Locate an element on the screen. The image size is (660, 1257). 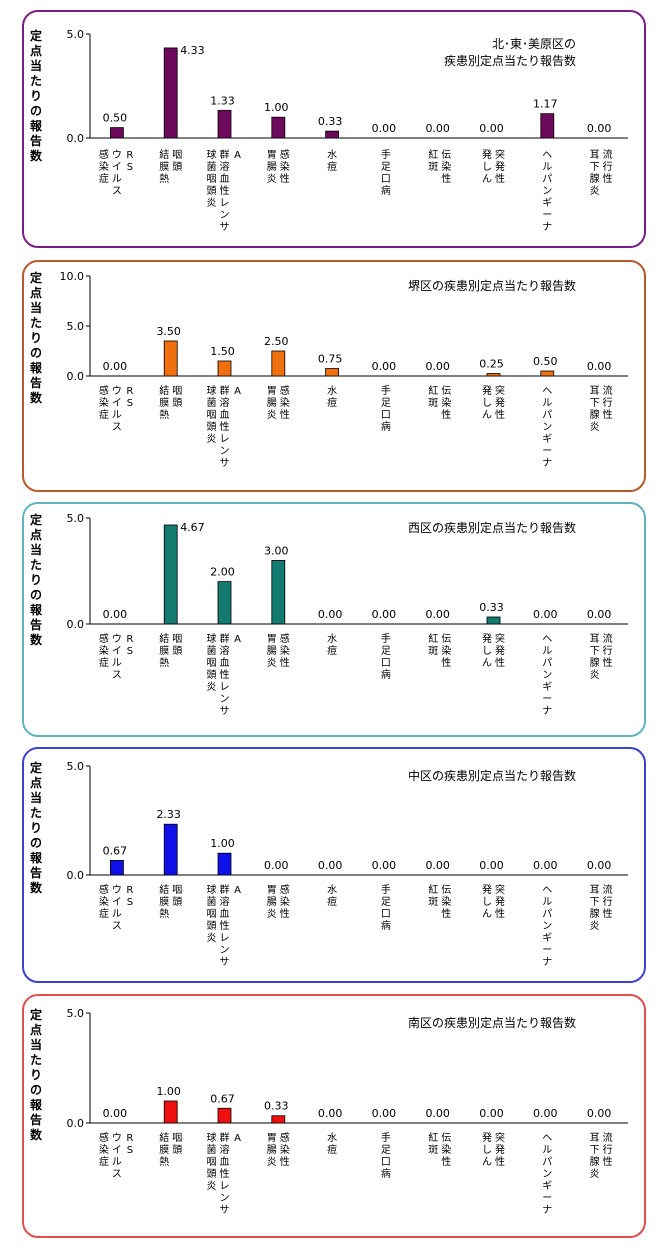
chart-title: 北･東･美原区の is located at coordinates (534, 44).